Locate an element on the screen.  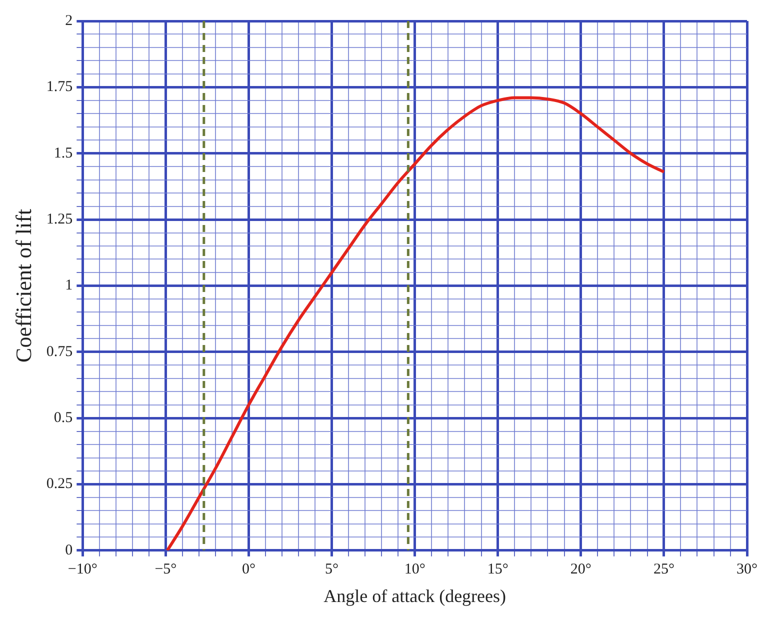
x-tick-label: 10° is located at coordinates (415, 569).